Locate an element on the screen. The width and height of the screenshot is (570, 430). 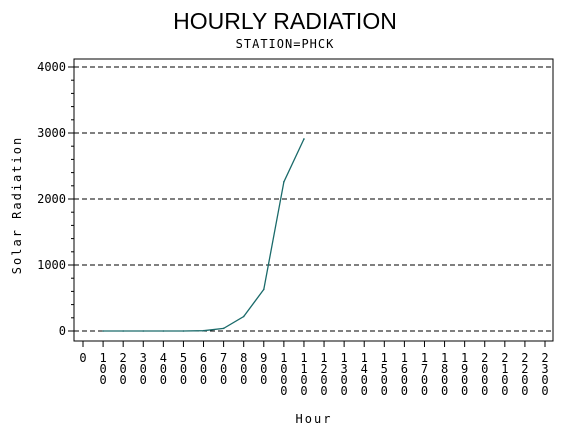
y-axis: 0 1000 2000 3000 4000 is located at coordinates (55, 199).